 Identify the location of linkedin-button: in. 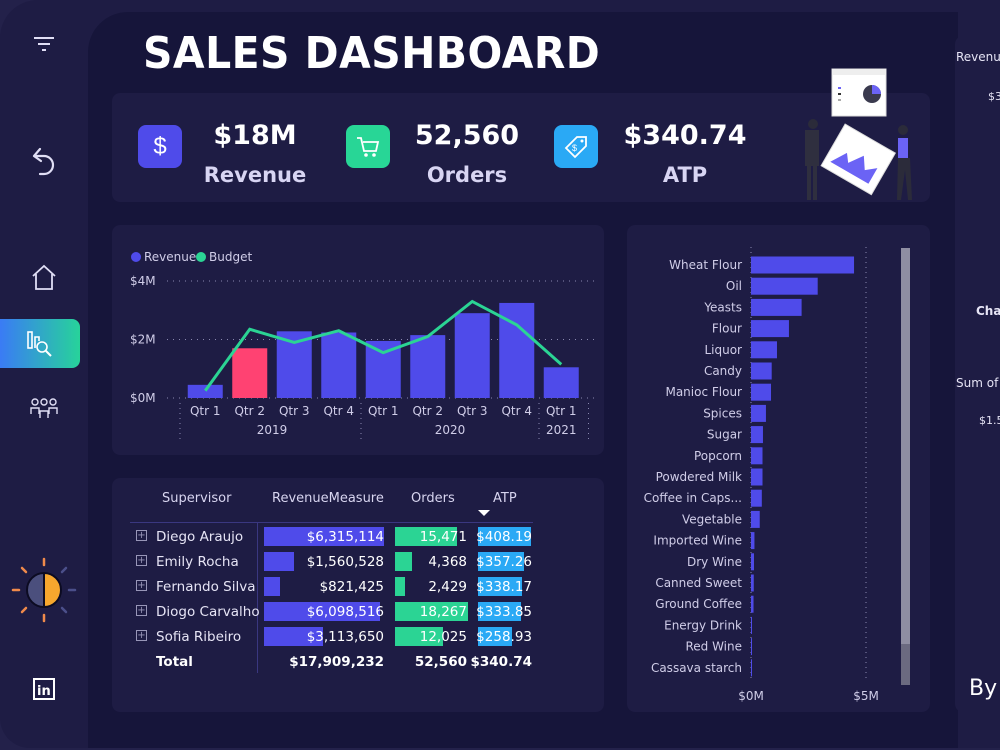
(44, 689).